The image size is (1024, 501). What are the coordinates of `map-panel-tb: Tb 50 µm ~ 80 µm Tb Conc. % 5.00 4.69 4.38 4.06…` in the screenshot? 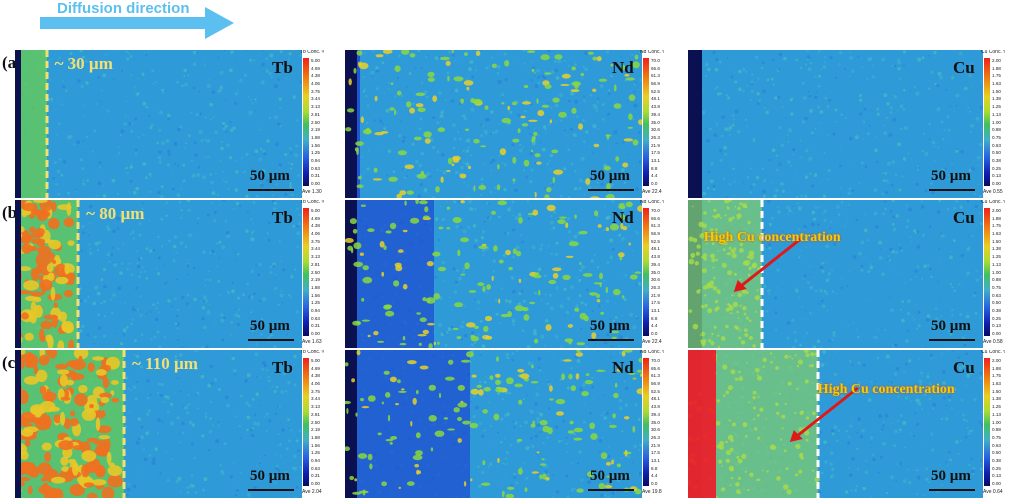 It's located at (169, 274).